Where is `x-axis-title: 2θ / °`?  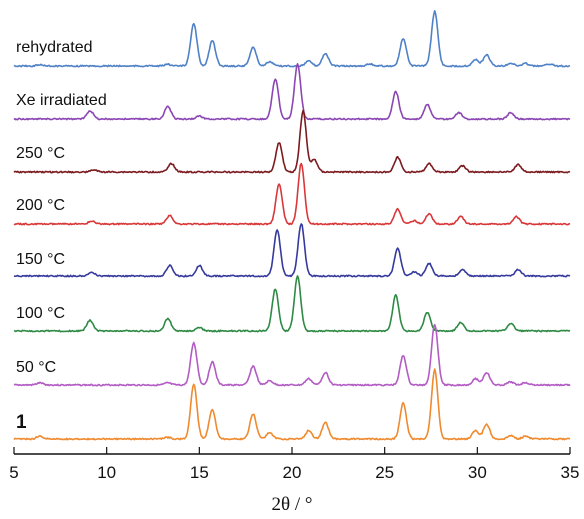 x-axis-title: 2θ / ° is located at coordinates (292, 504).